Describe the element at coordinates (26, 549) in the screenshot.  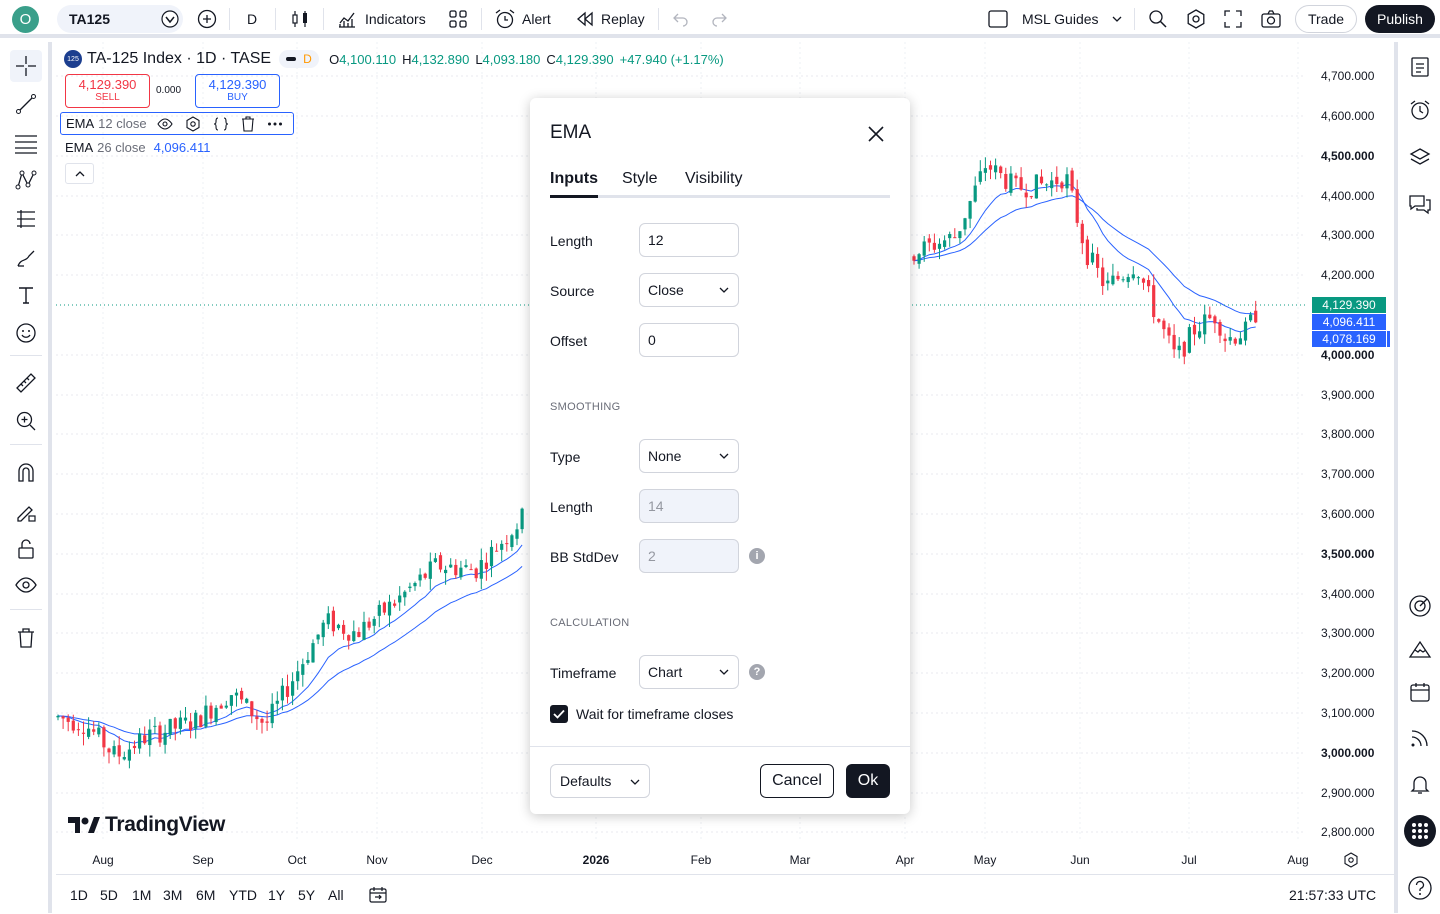
I see `lock-drawings-tool` at that location.